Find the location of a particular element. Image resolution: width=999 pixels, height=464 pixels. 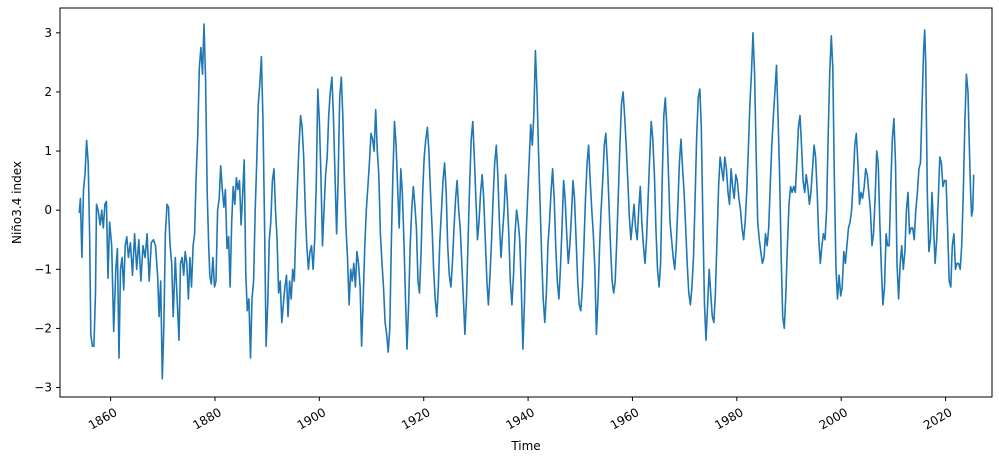

y-tick-label: 1 is located at coordinates (48, 151).